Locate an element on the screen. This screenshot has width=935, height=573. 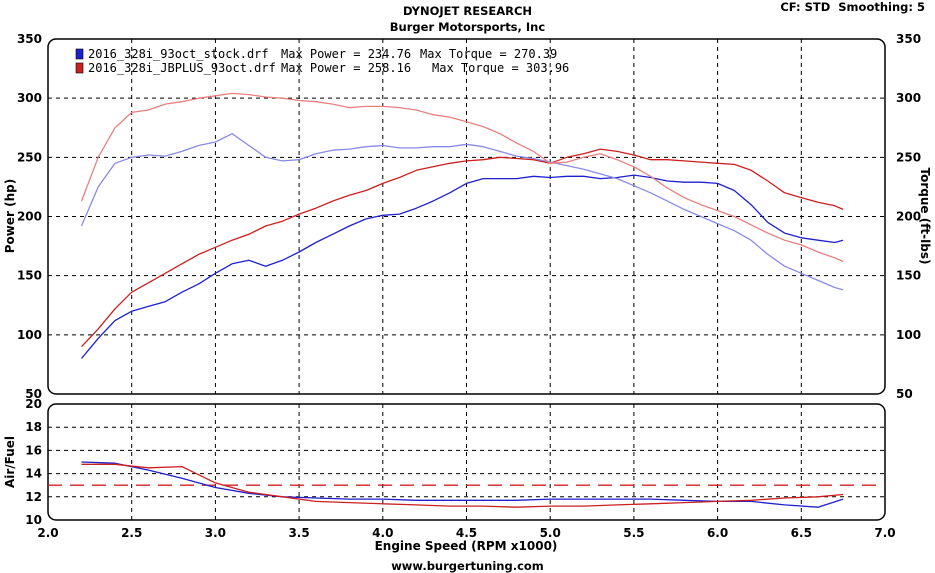
y2-tick-label: 350 is located at coordinates (908, 39).